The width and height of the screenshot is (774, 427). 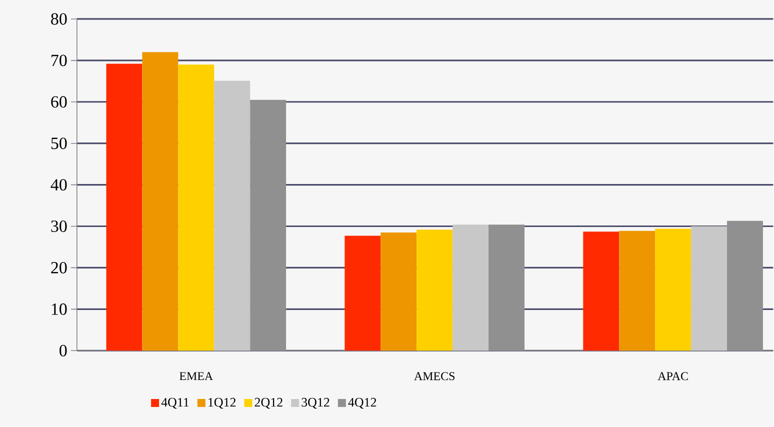 What do you see at coordinates (59, 19) in the screenshot?
I see `y-tick-label: 80` at bounding box center [59, 19].